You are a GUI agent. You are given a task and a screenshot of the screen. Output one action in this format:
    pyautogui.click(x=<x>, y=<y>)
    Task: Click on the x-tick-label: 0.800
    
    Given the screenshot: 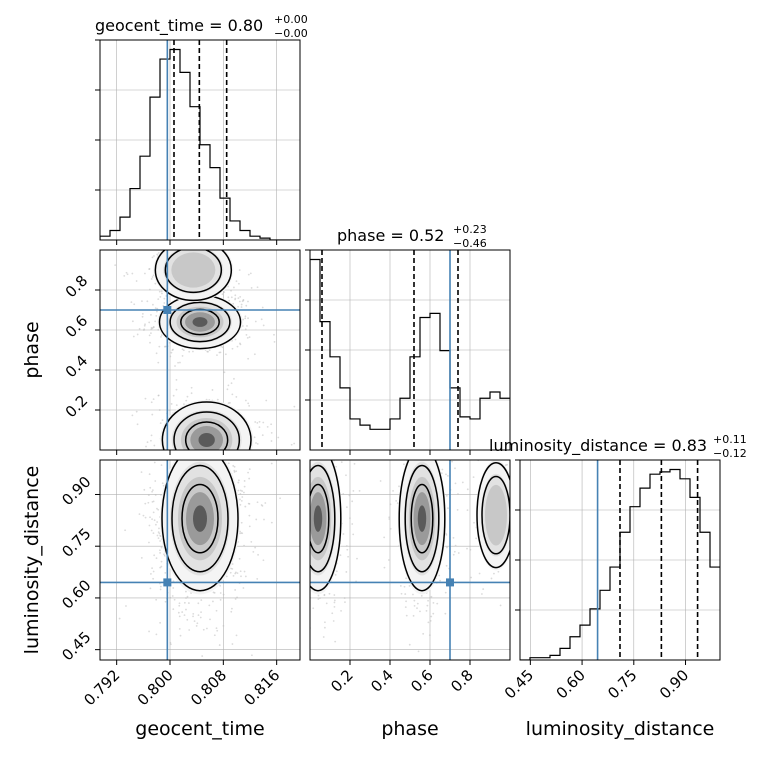 What is the action you would take?
    pyautogui.click(x=155, y=687)
    